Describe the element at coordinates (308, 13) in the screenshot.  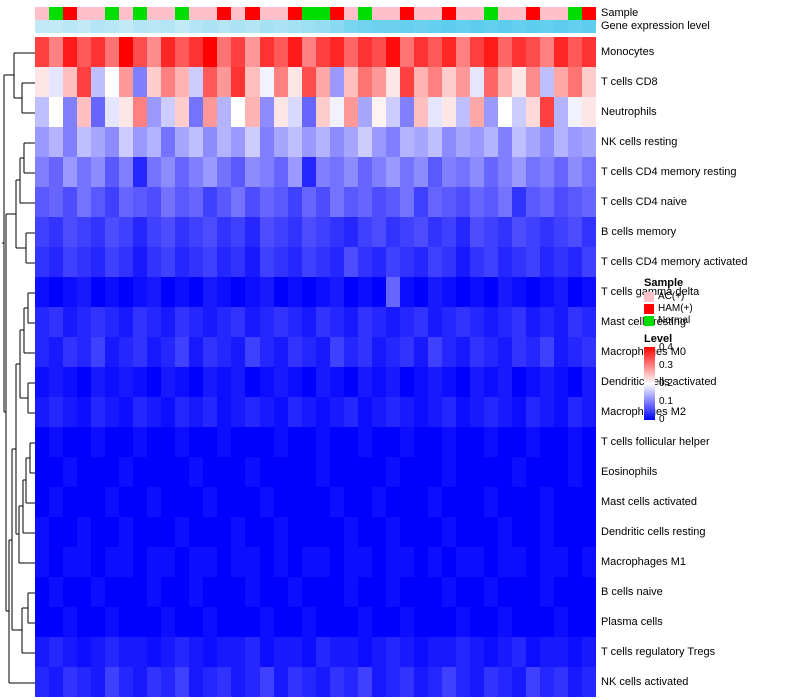
I see `sample-annotation-cell` at that location.